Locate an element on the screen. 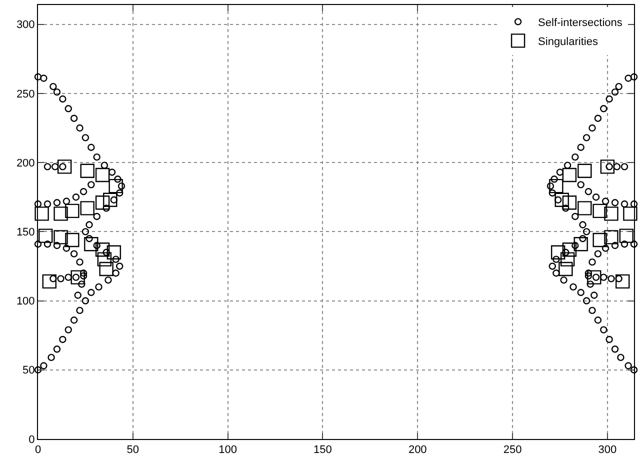  y-tick-label: 200 is located at coordinates (25, 163).